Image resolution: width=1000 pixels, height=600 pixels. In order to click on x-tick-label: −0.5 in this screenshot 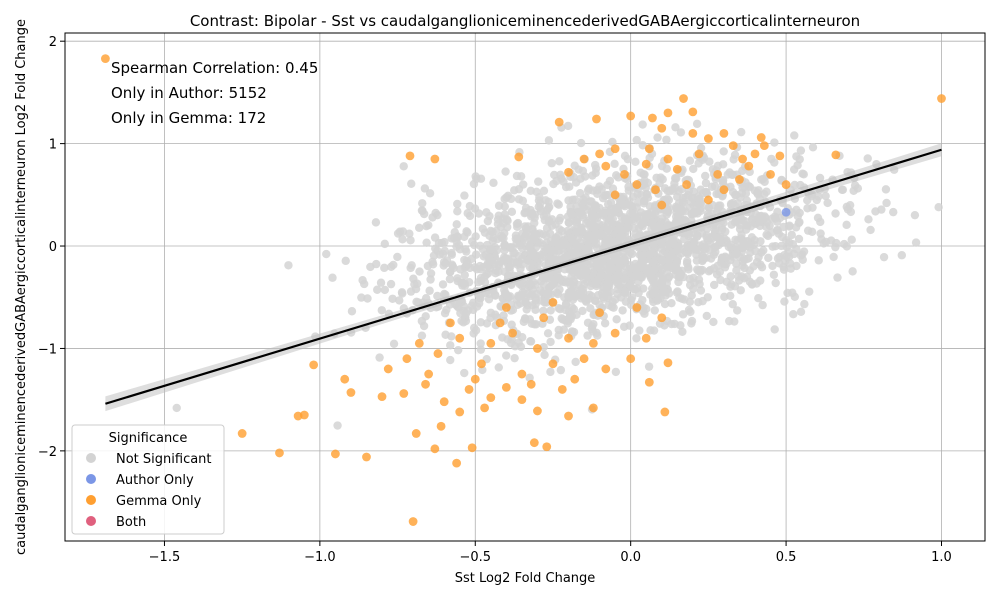, I will do `click(475, 557)`.